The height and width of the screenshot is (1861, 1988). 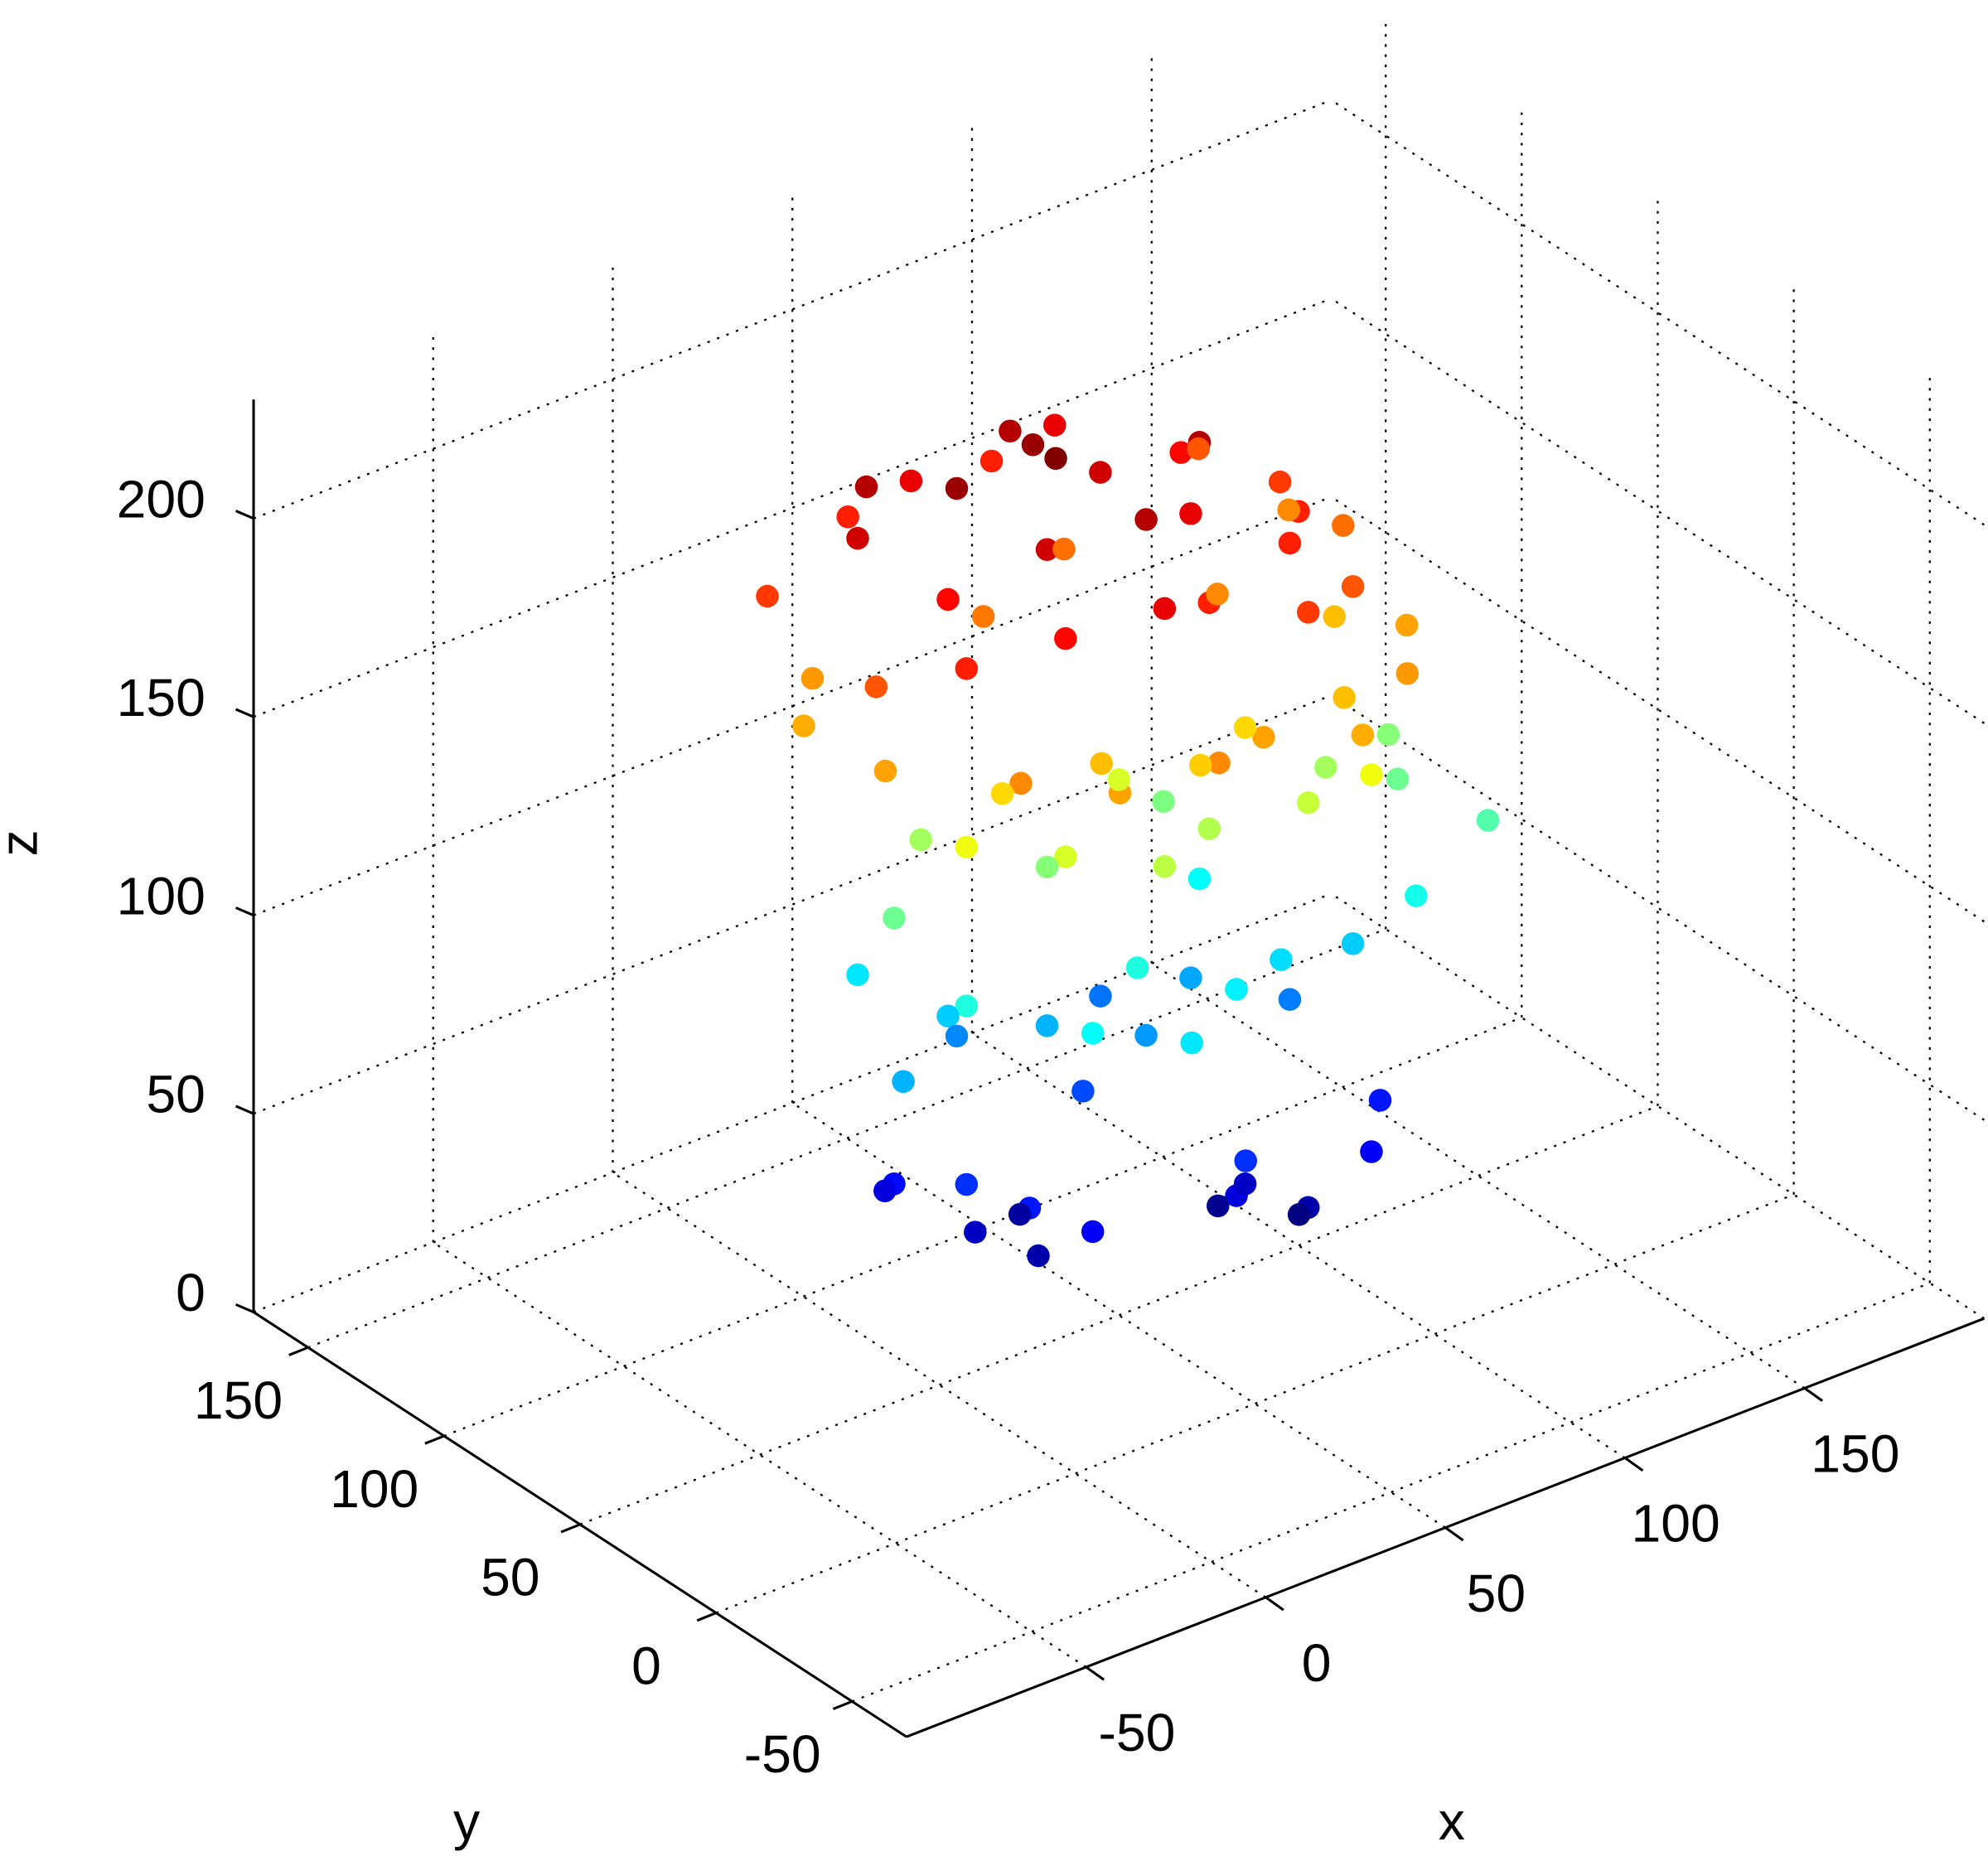 I want to click on y-tick-label: 0, so click(x=646, y=1665).